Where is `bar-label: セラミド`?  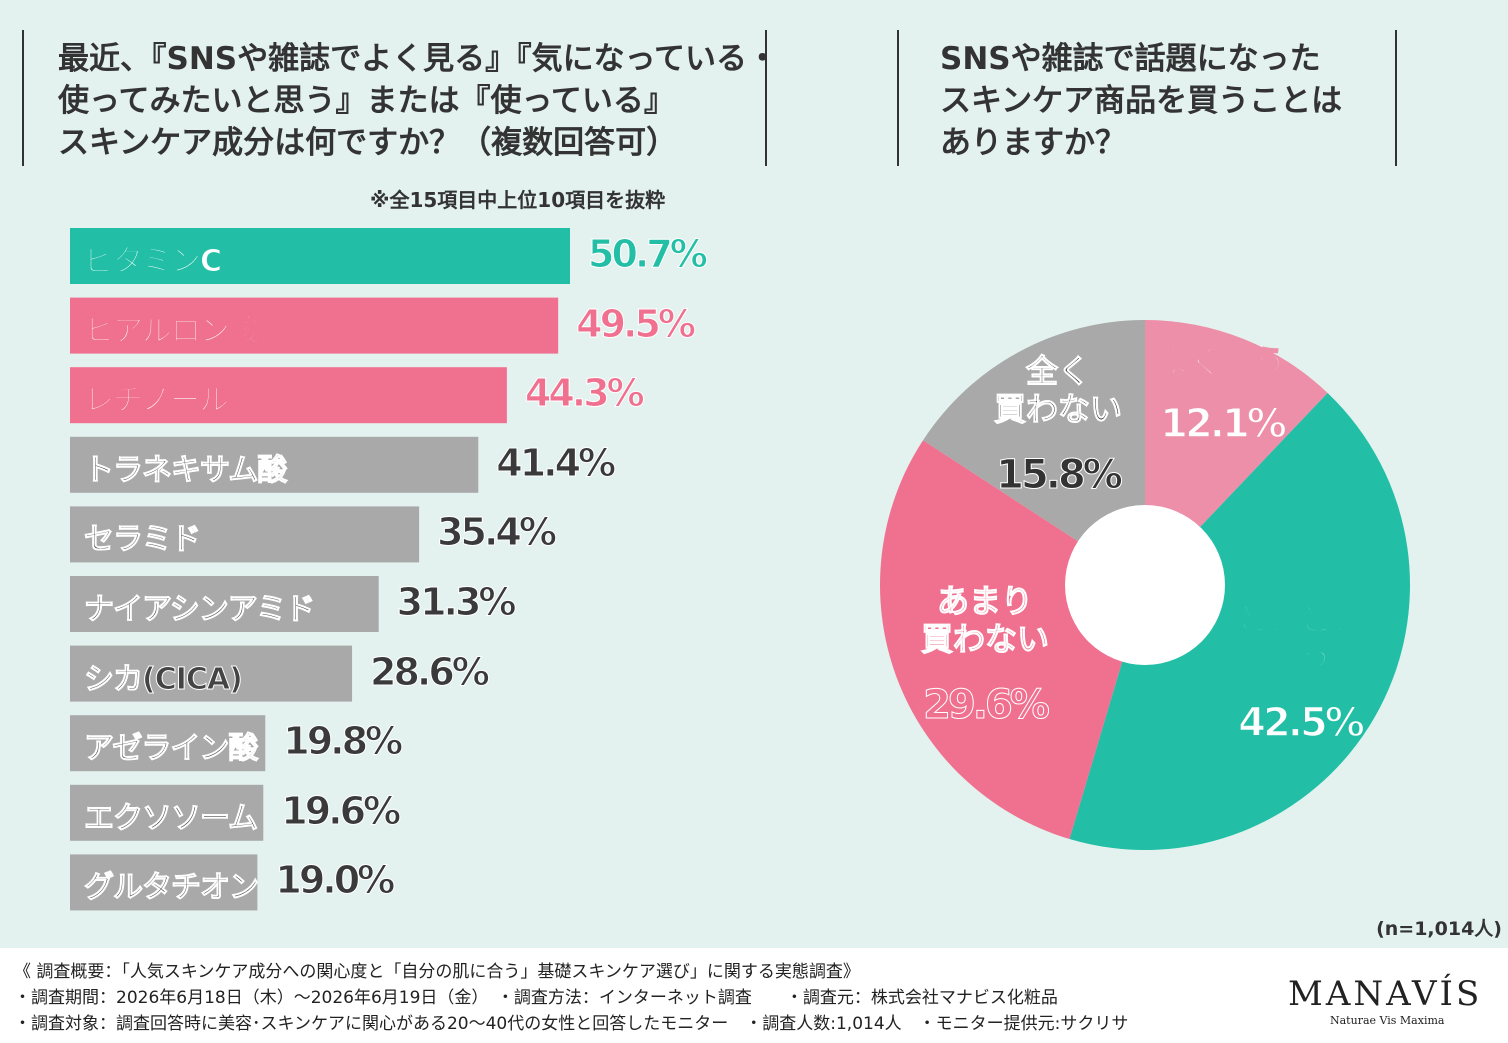
bar-label: セラミド is located at coordinates (143, 540).